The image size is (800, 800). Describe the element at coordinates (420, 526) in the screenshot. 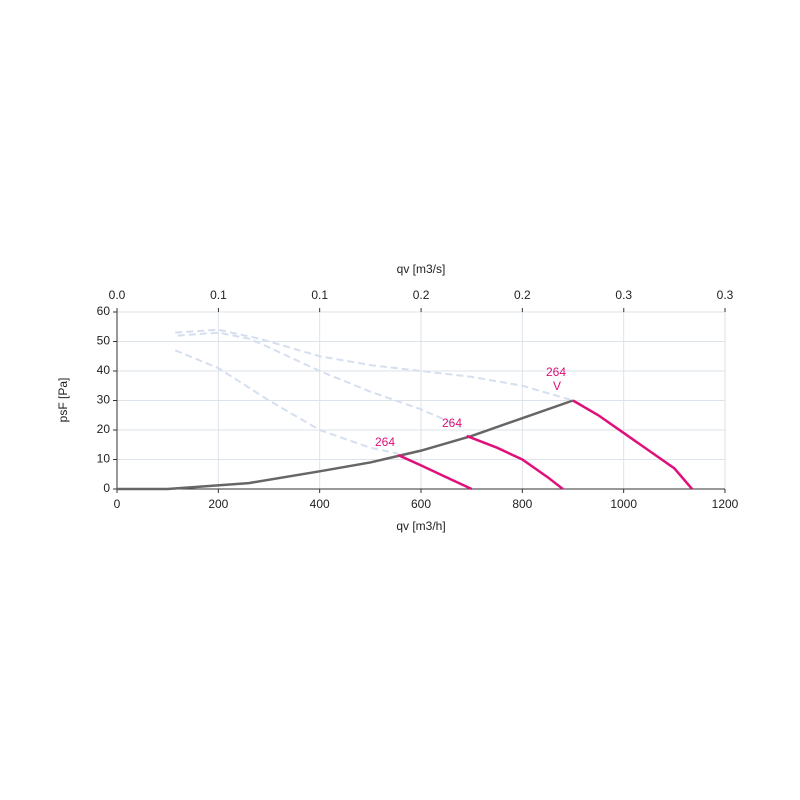

I see `x-axis-title: qv [m3/h]` at that location.